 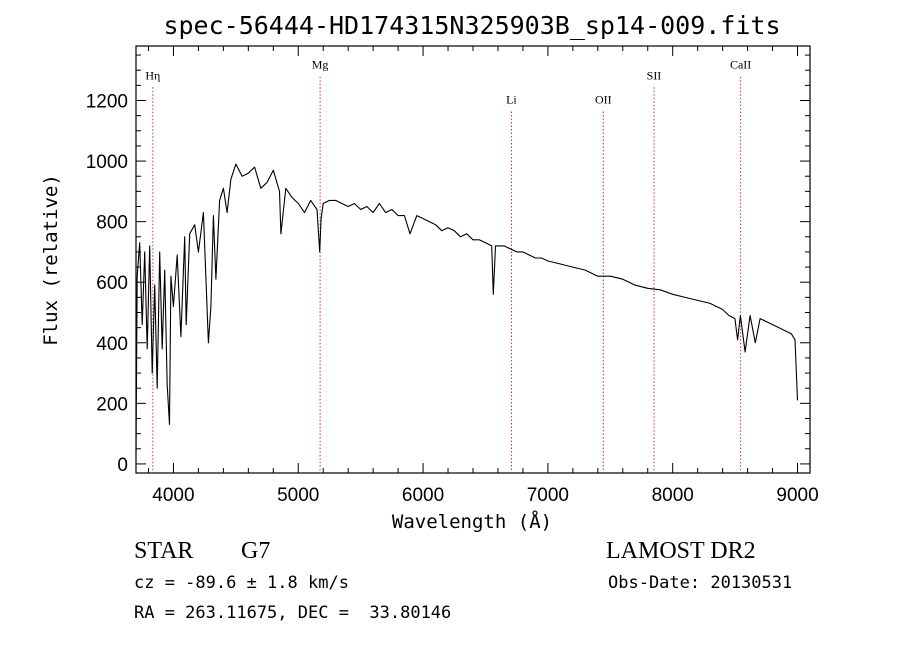 I want to click on survey-name: LAMOST DR2, so click(x=681, y=551).